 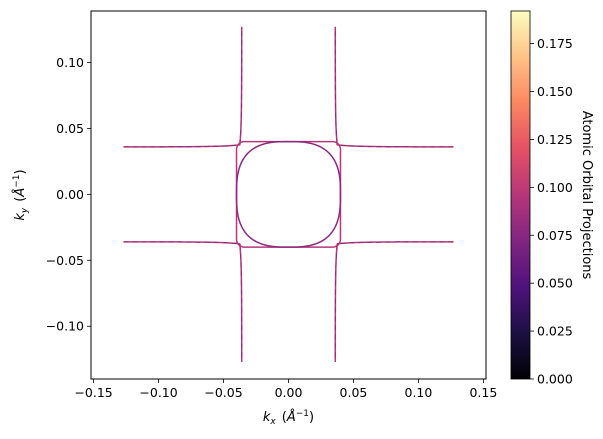 What do you see at coordinates (223, 392) in the screenshot?
I see `x-tick-label: −0.05` at bounding box center [223, 392].